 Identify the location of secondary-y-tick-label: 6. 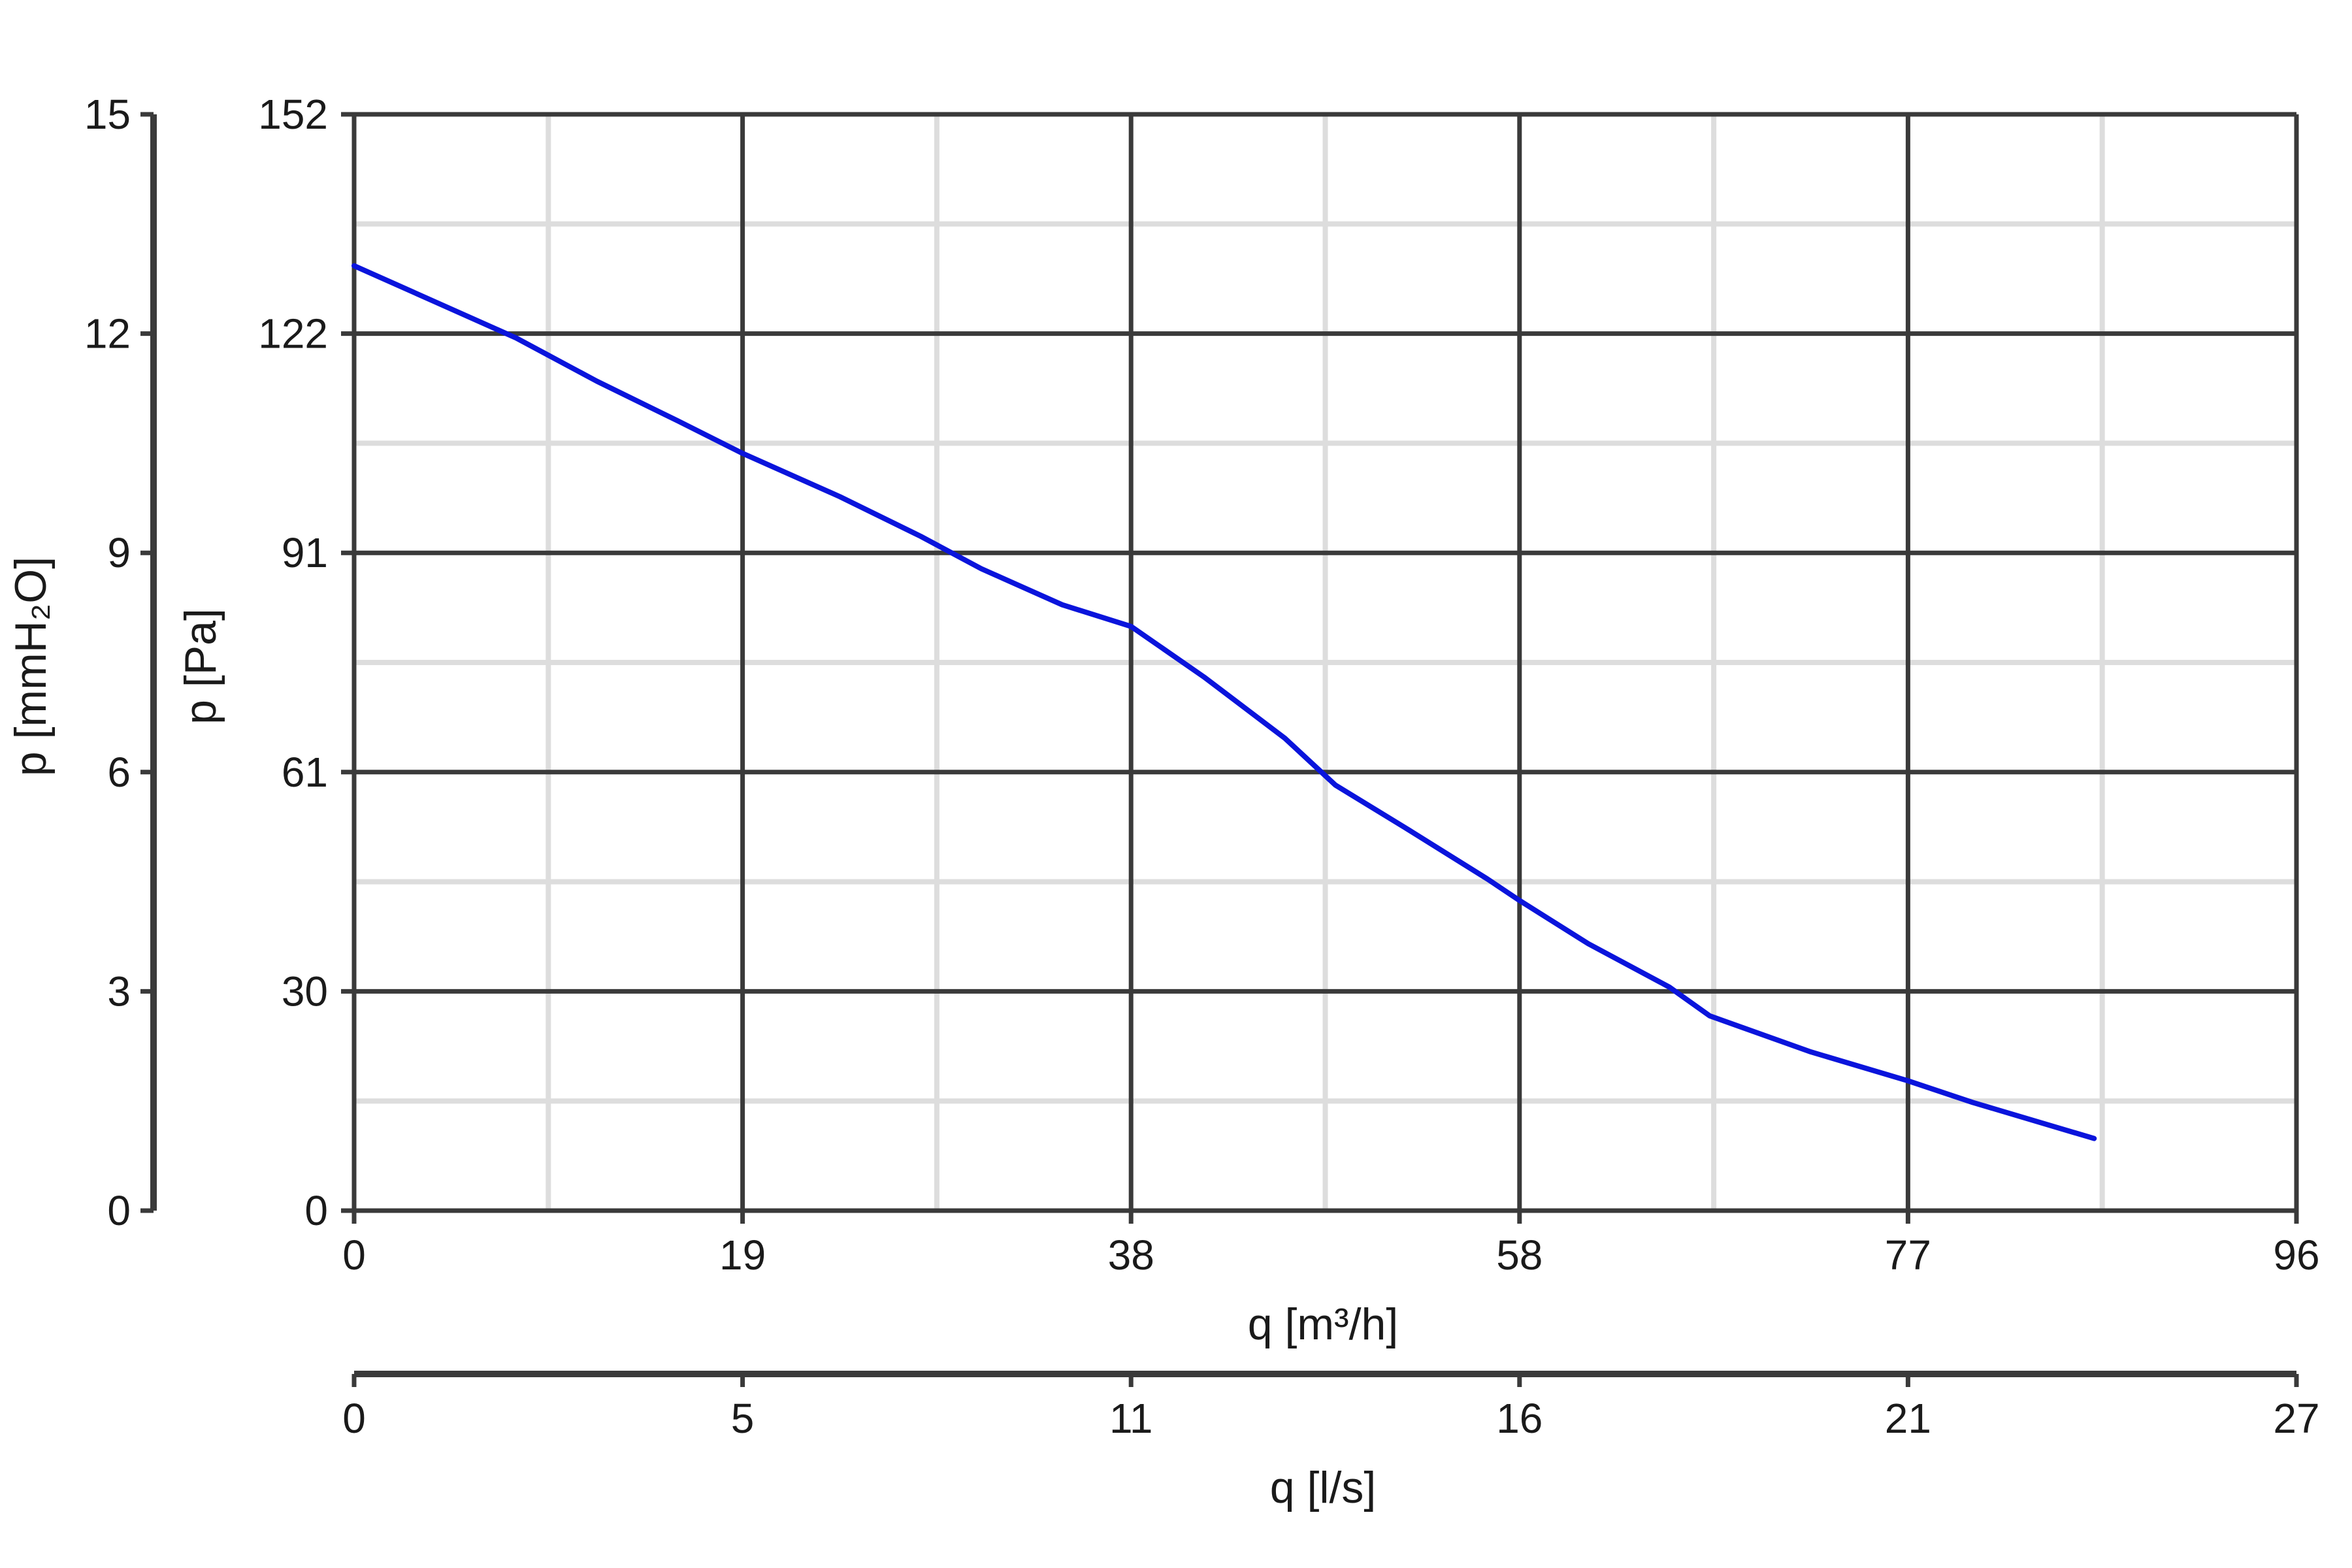
(119, 772).